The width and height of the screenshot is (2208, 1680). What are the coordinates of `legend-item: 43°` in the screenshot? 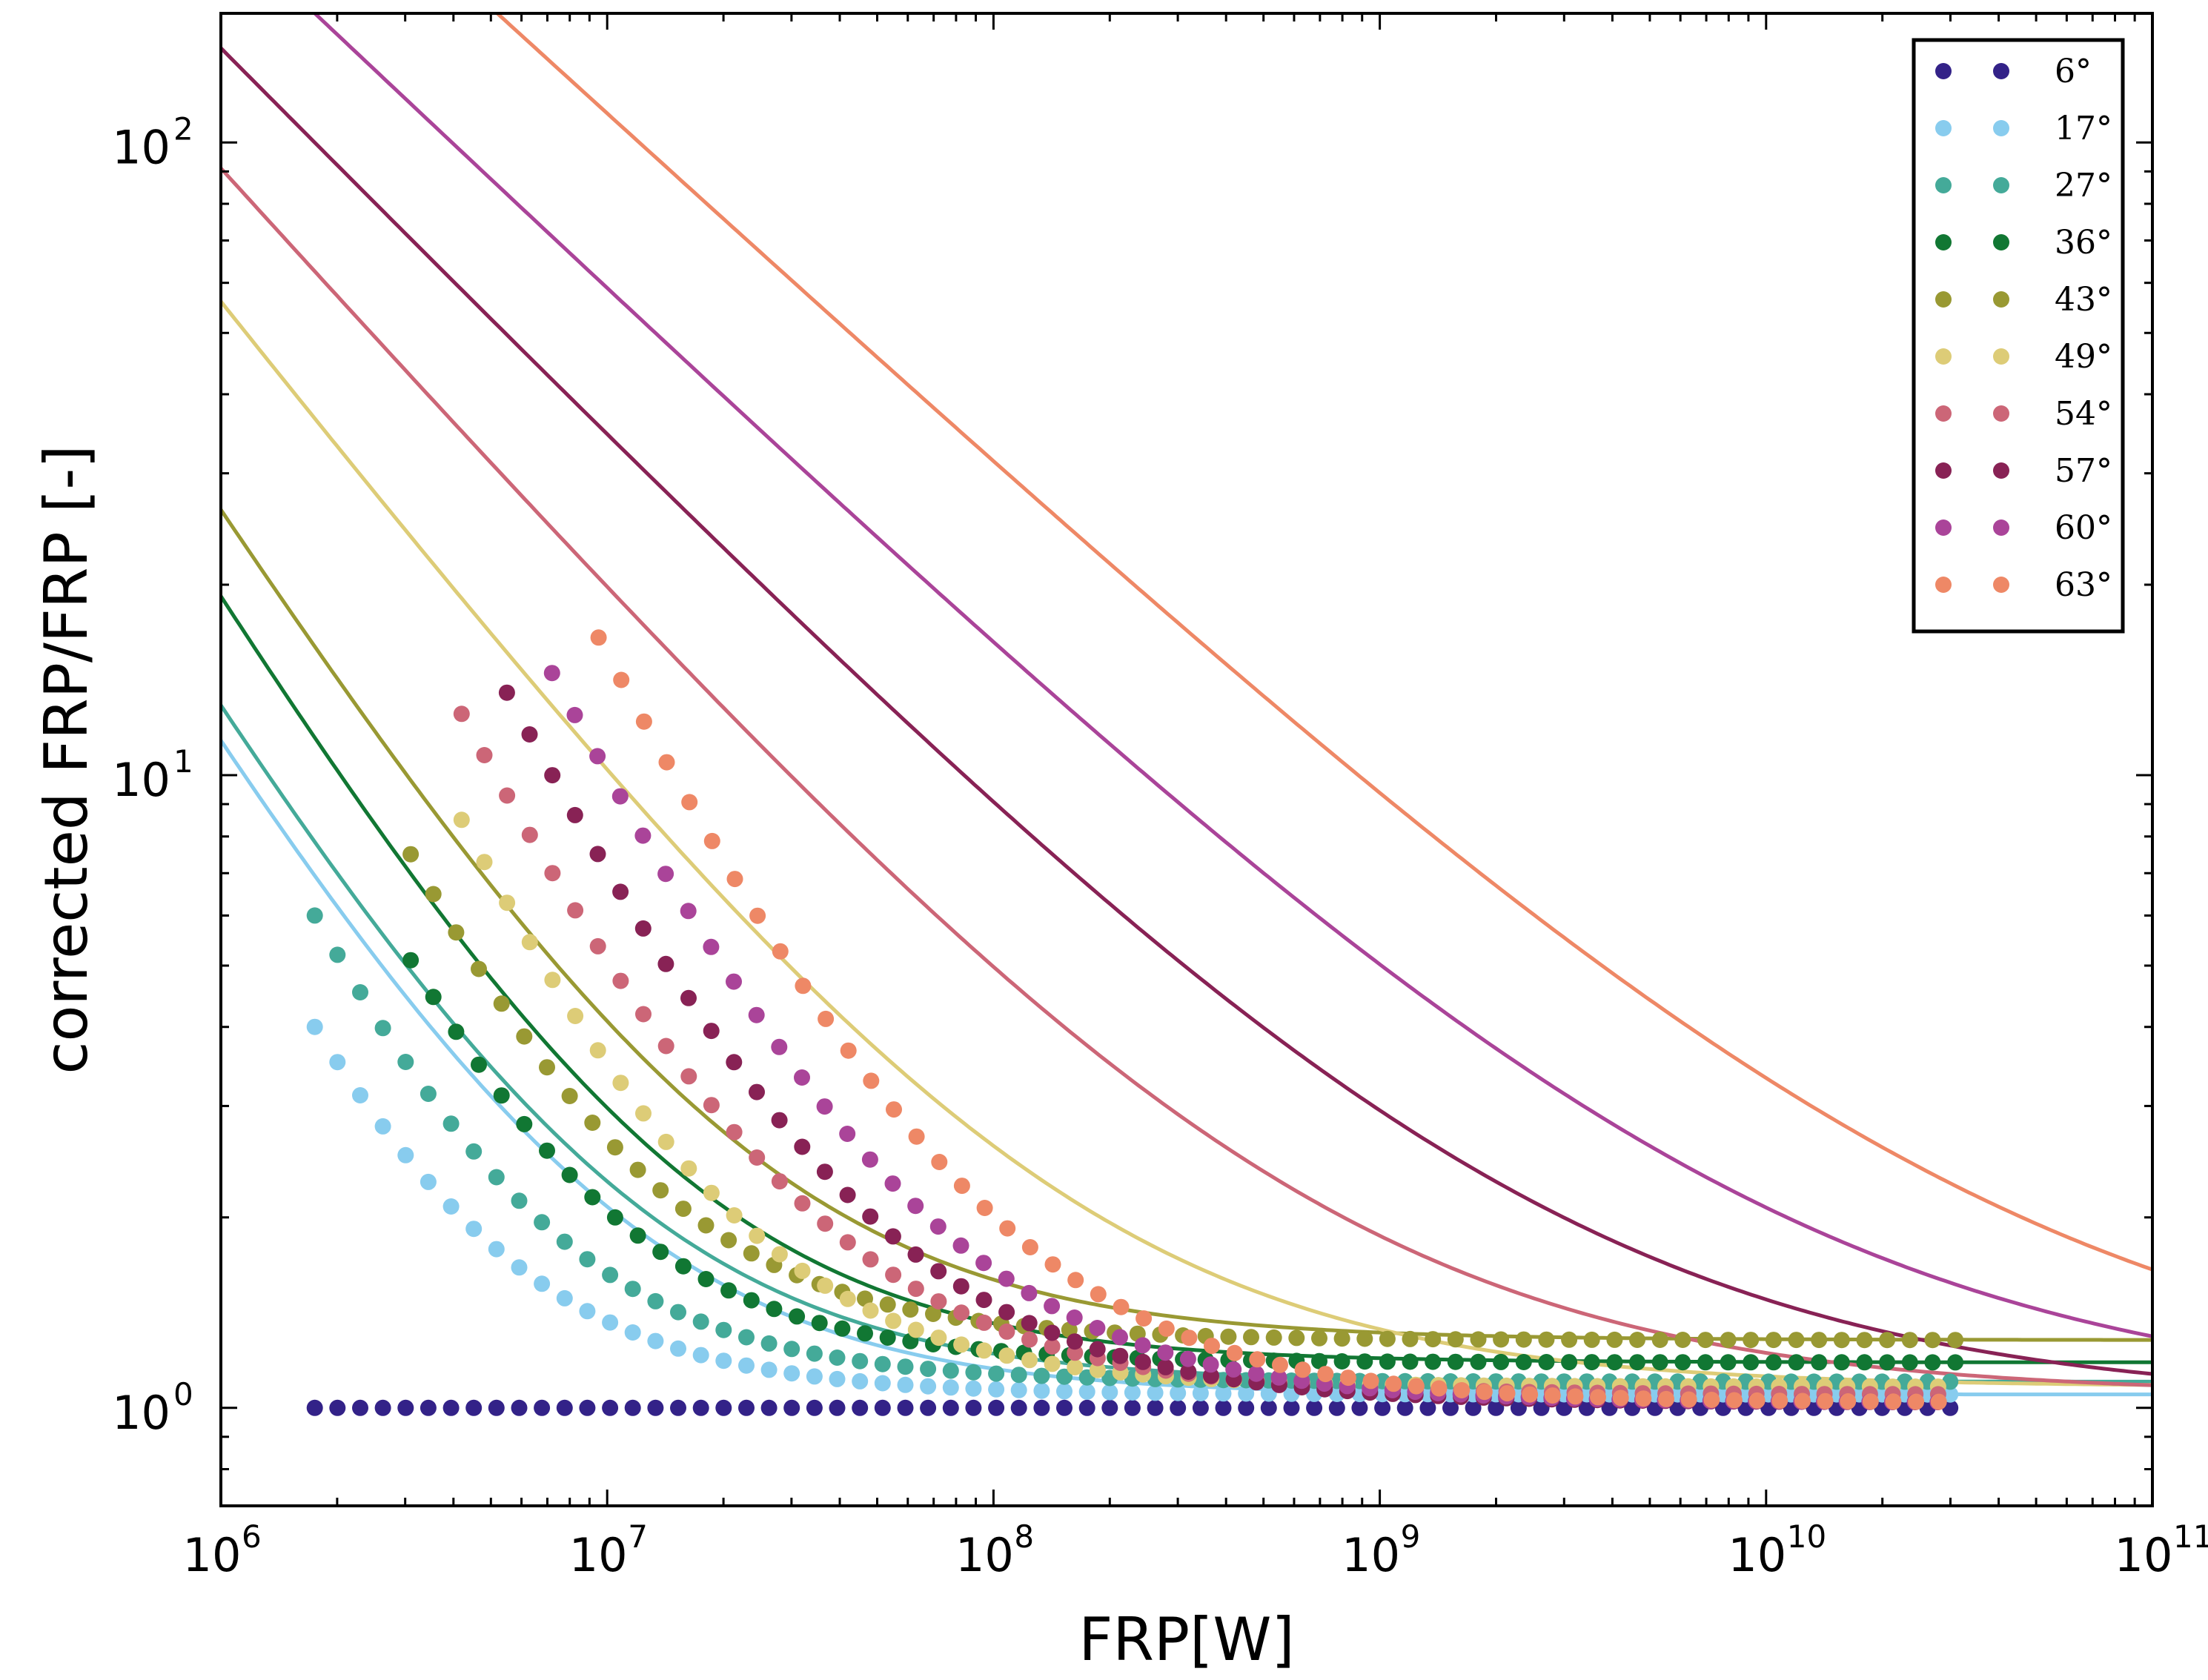 It's located at (2023, 300).